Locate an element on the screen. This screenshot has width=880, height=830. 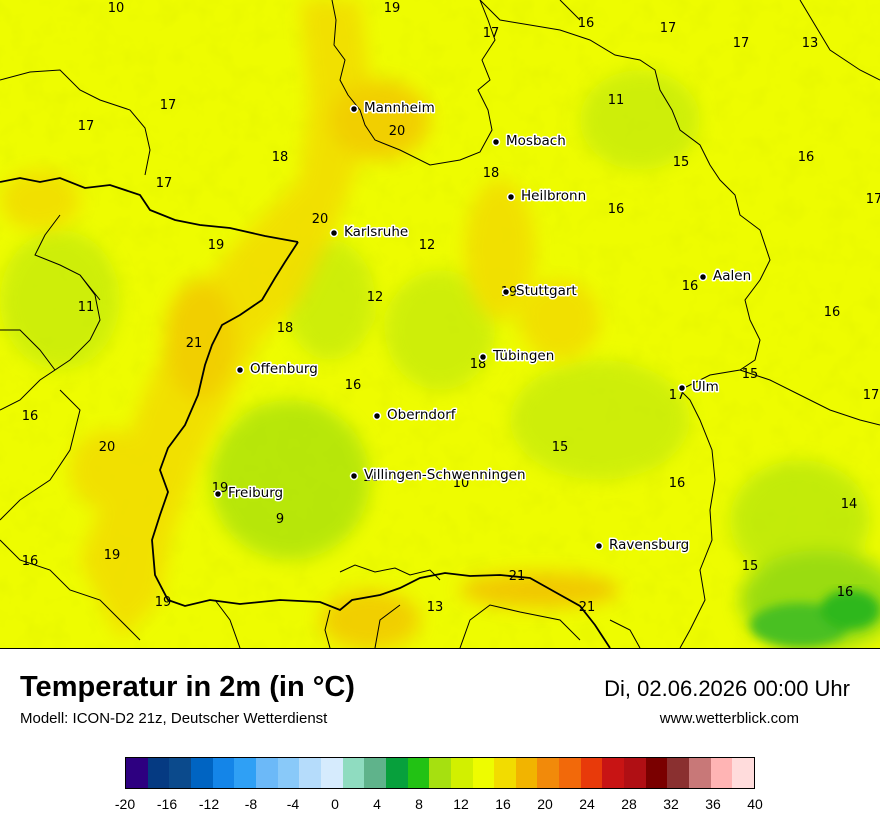
city-label: Freiburg is located at coordinates (255, 493).